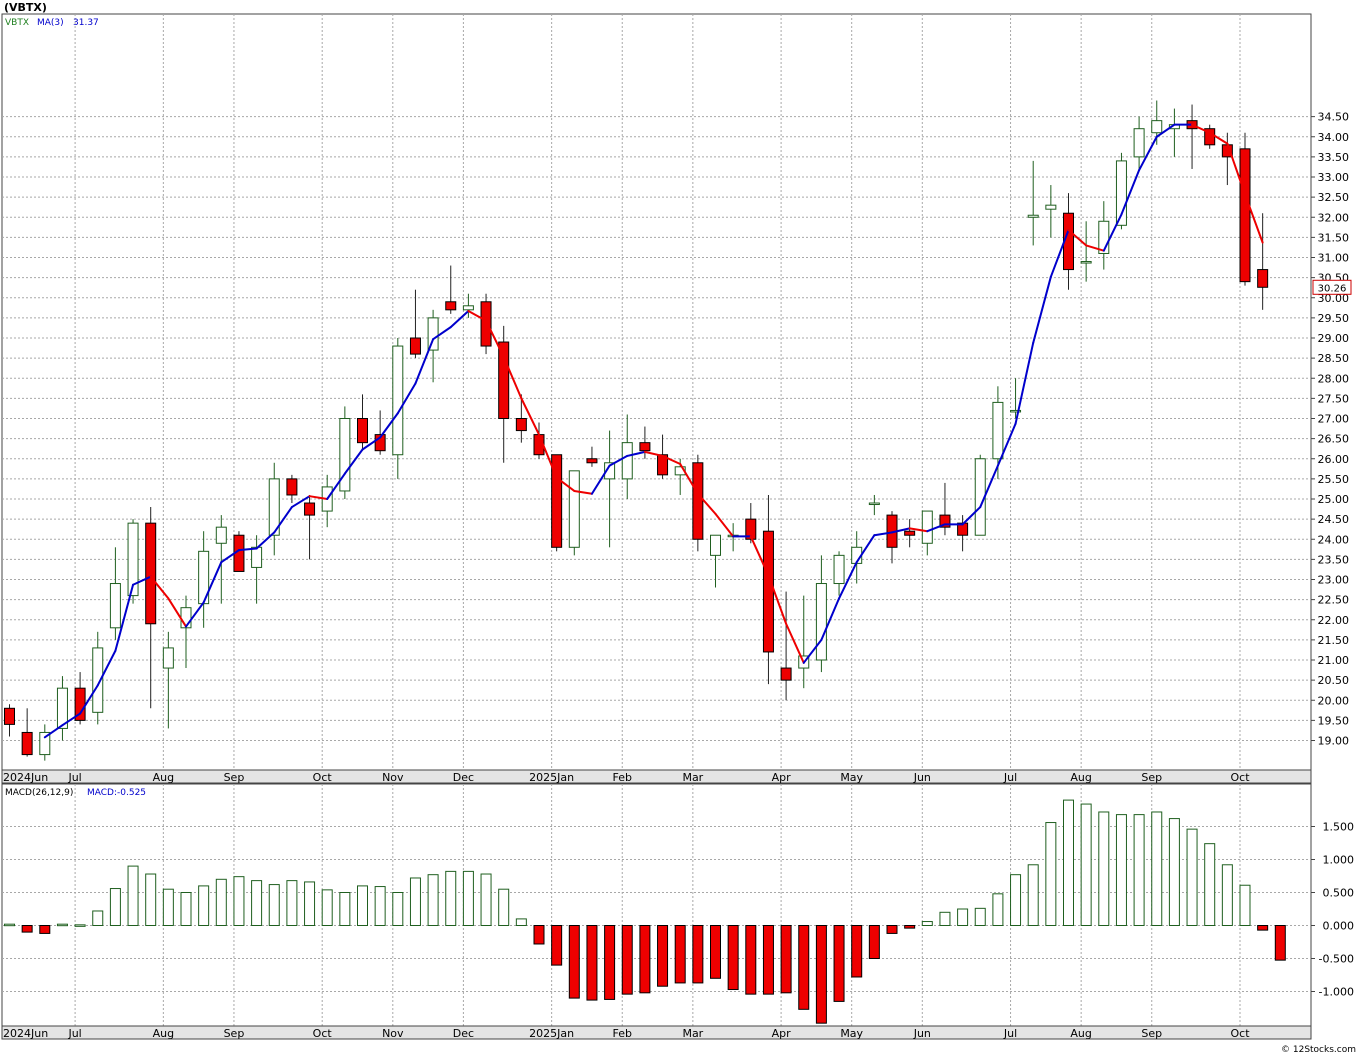 Image resolution: width=1360 pixels, height=1060 pixels. What do you see at coordinates (1334, 580) in the screenshot?
I see `y-tick-label: 23.00` at bounding box center [1334, 580].